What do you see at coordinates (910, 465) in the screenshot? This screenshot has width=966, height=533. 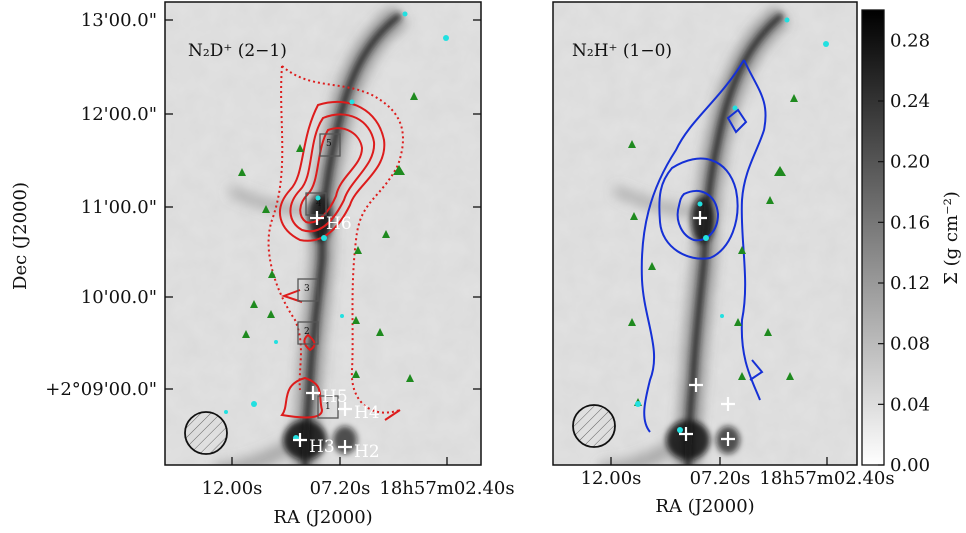 I see `colorbar-tick-label: 0.00` at bounding box center [910, 465].